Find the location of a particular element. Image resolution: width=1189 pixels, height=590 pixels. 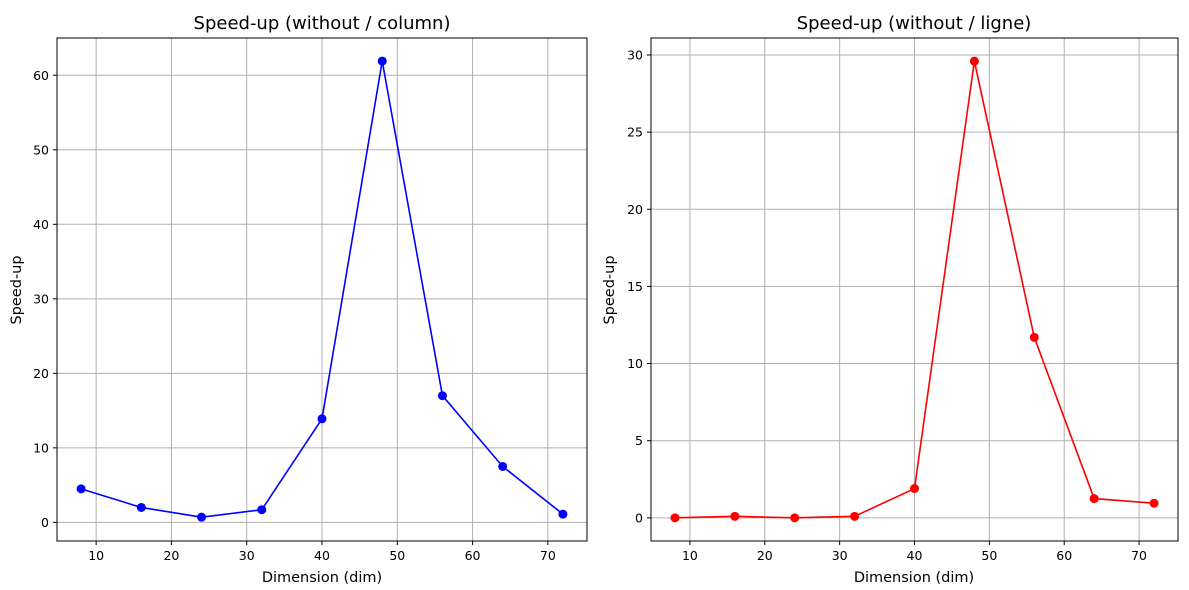

chart-right-ytick-label: 25 is located at coordinates (635, 132).